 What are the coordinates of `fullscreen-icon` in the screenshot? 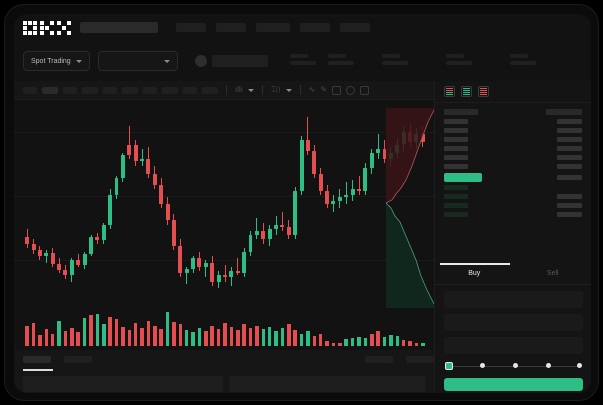 It's located at (365, 90).